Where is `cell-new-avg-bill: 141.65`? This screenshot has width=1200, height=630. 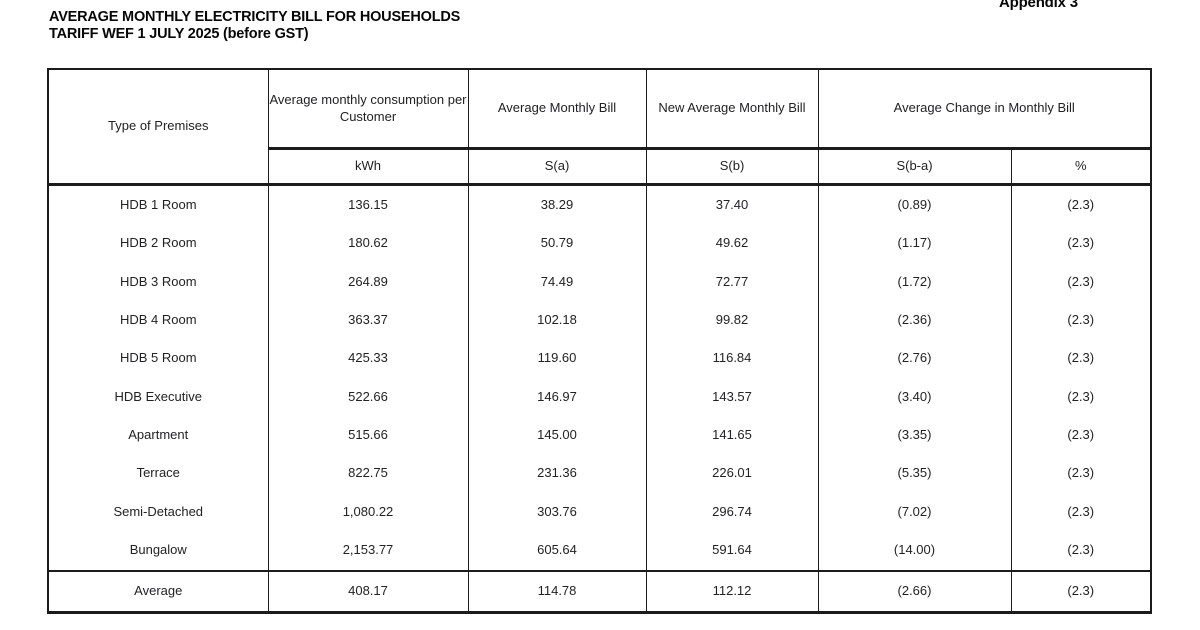 cell-new-avg-bill: 141.65 is located at coordinates (732, 435).